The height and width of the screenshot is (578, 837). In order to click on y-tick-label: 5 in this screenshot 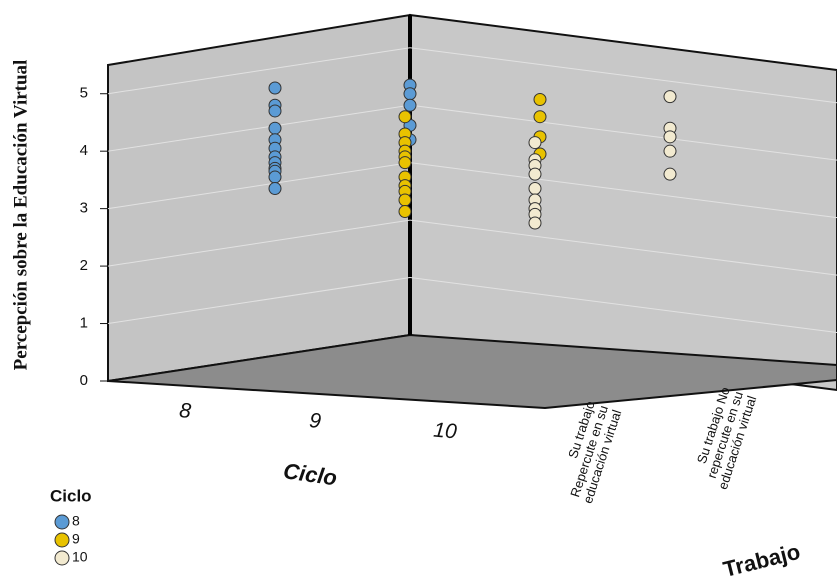, I will do `click(84, 93)`.